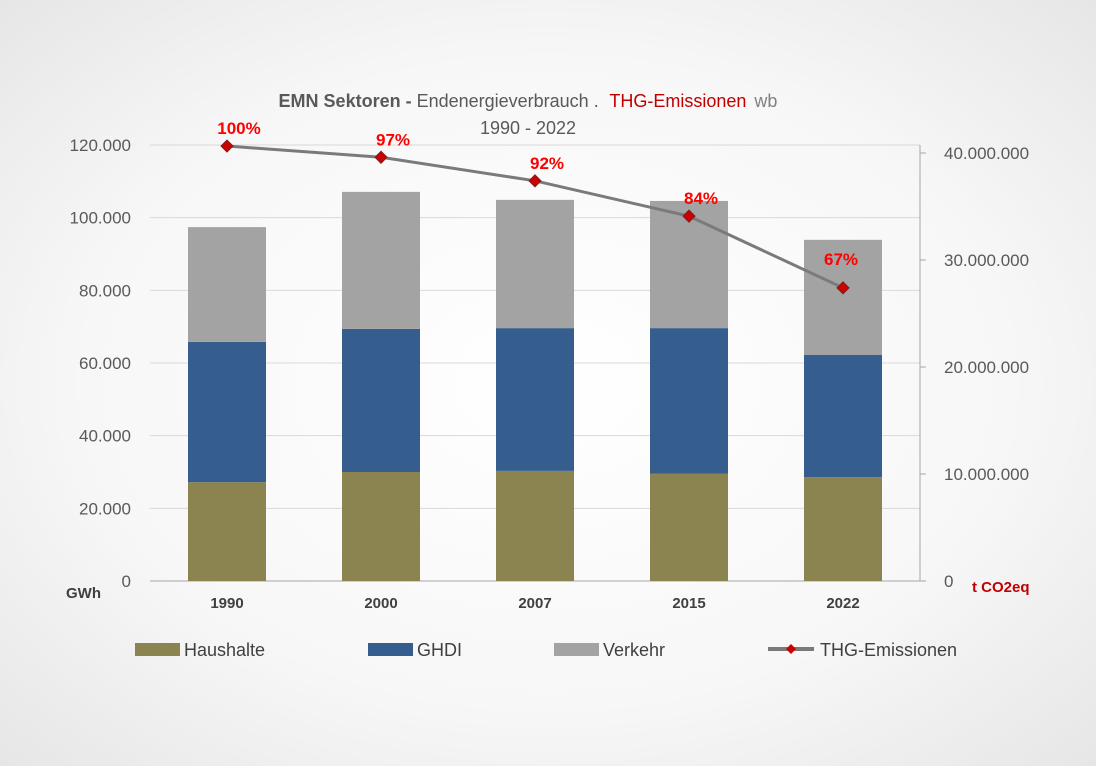 The image size is (1096, 766). What do you see at coordinates (105, 290) in the screenshot?
I see `y-tick-label: 80.000` at bounding box center [105, 290].